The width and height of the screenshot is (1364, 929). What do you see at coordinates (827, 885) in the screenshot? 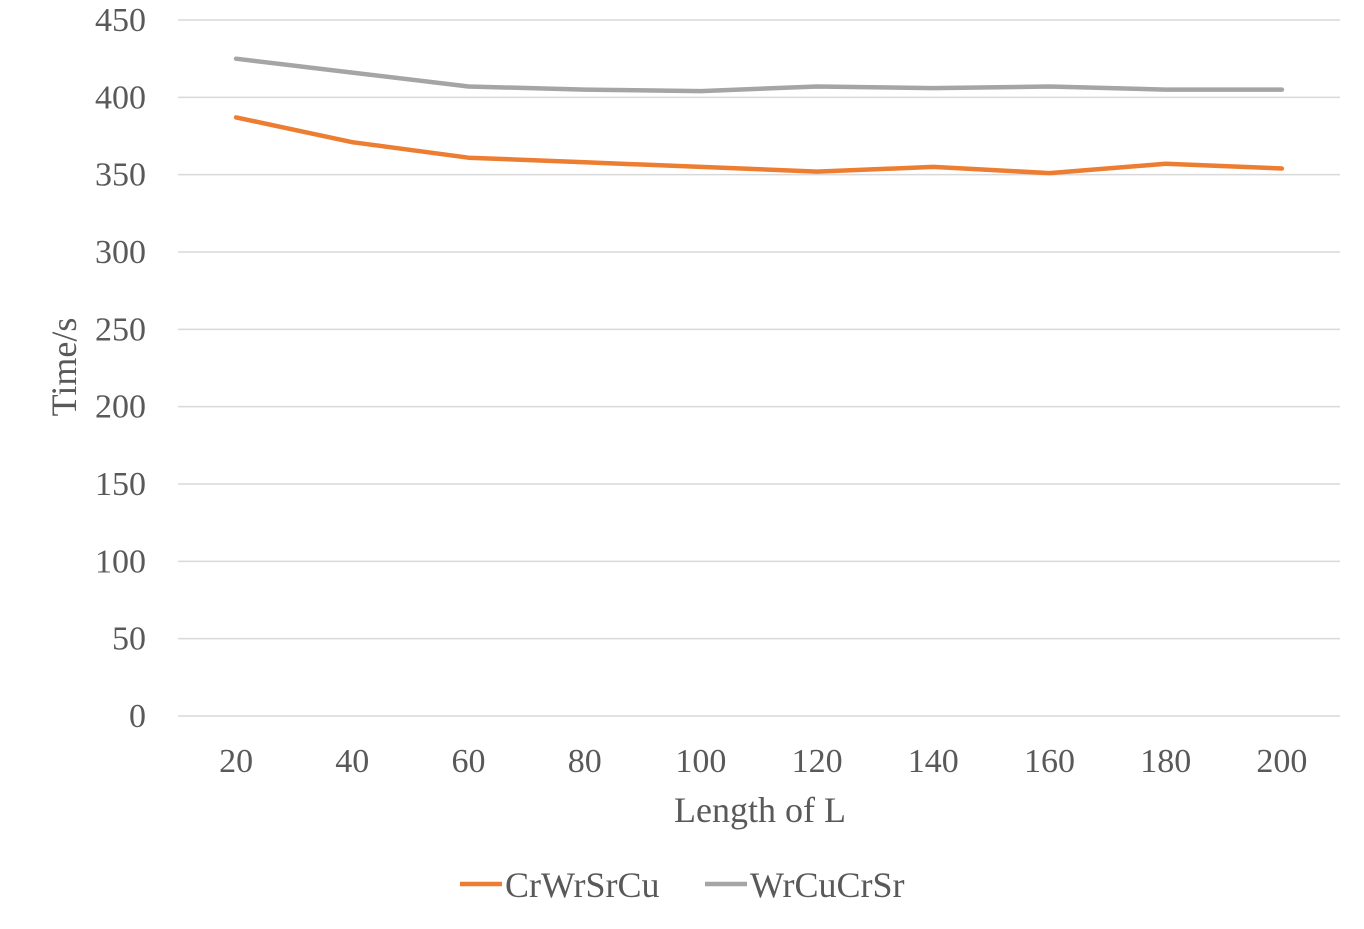
I see `legend-label-wrcucrsr: WrCuCrSr` at bounding box center [827, 885].